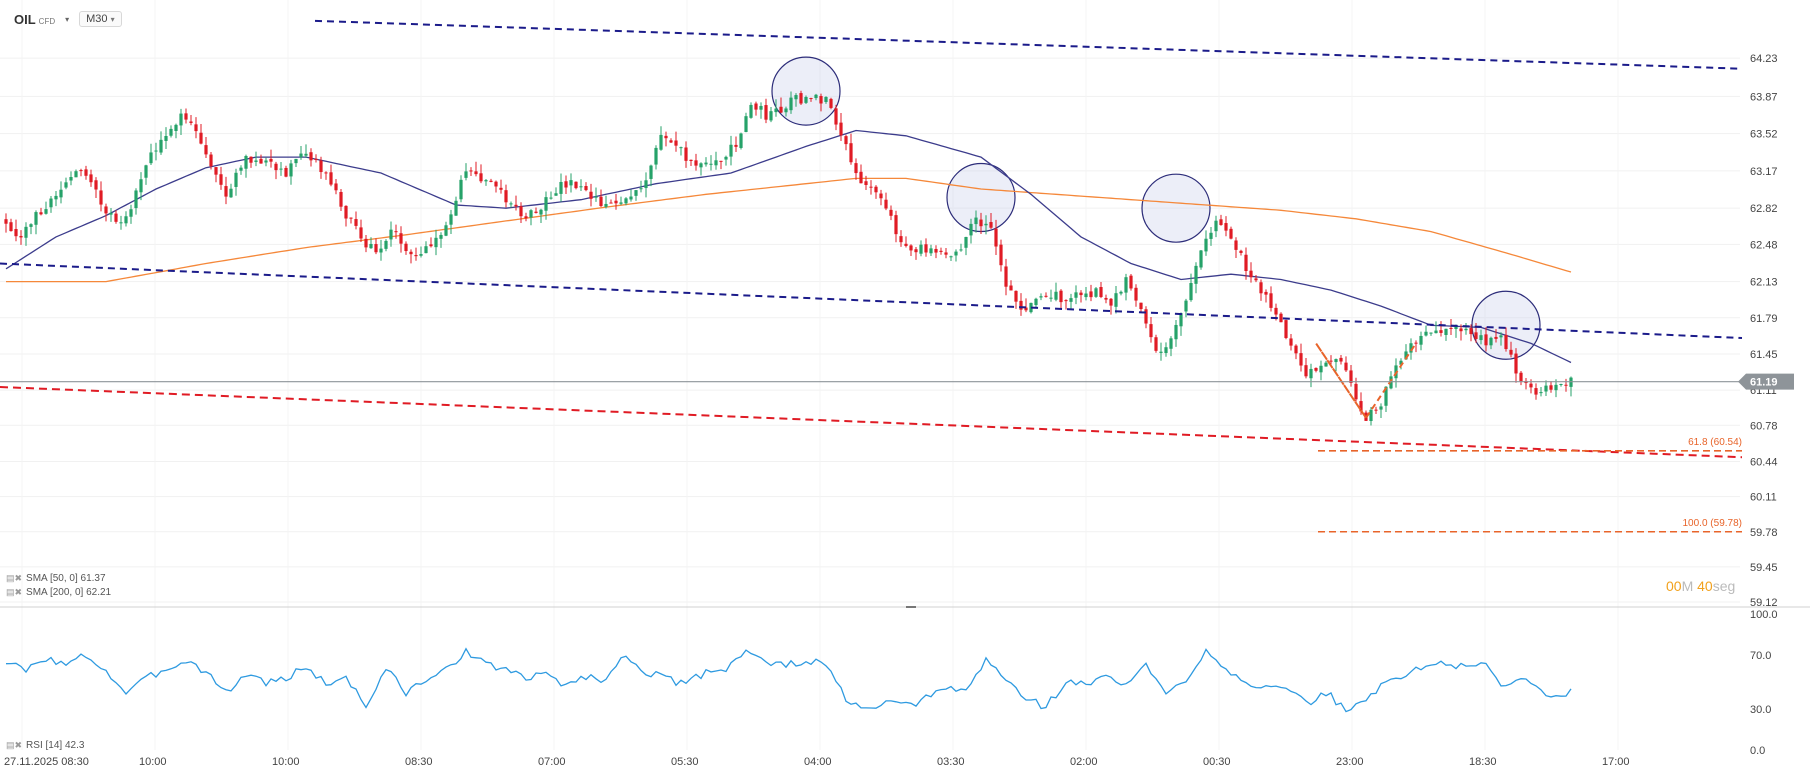  I want to click on time-tick-label: 23:00, so click(1350, 762).